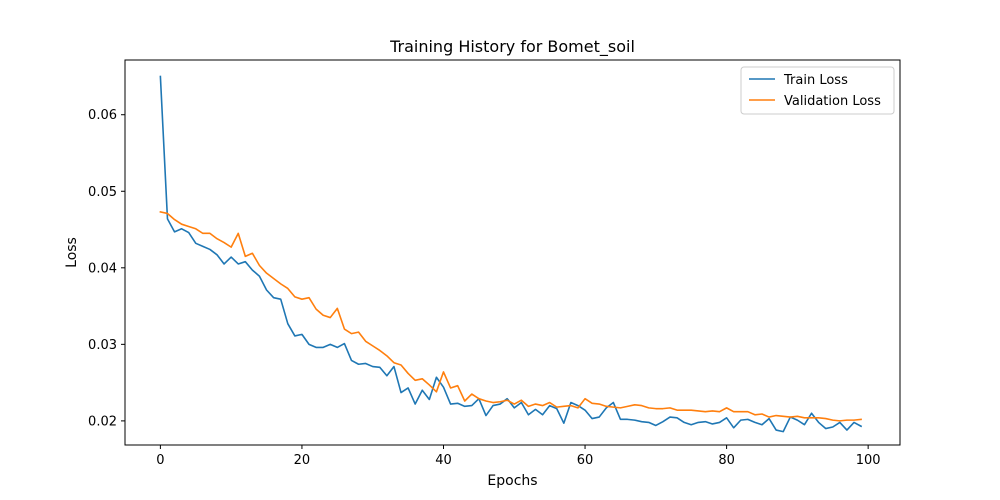 The width and height of the screenshot is (1000, 500). What do you see at coordinates (102, 345) in the screenshot?
I see `y-tick-label: 0.03` at bounding box center [102, 345].